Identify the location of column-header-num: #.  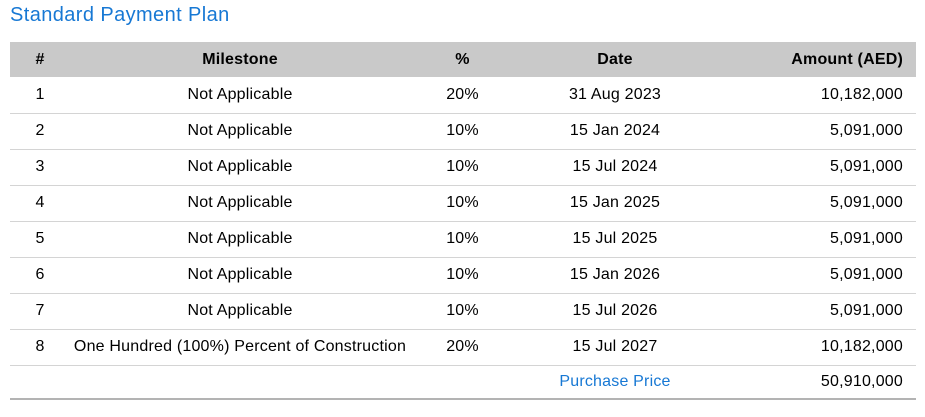
(40, 59).